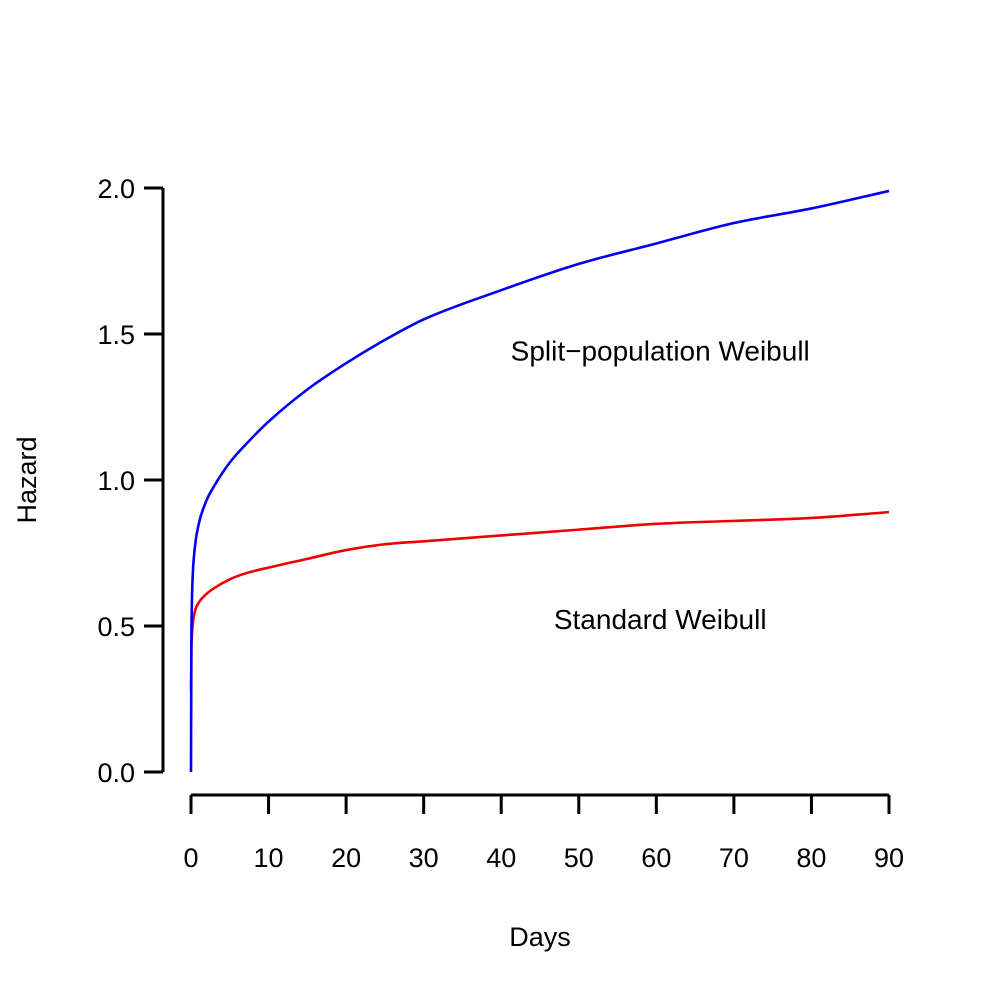 Image resolution: width=1000 pixels, height=1000 pixels. I want to click on x-axis: 0 10 20 30 40 50 60 70 80 90, so click(543, 833).